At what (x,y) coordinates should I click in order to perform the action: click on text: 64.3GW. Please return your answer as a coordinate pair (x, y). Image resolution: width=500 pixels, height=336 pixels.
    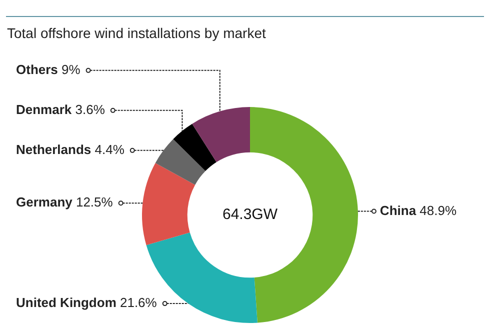
    Looking at the image, I should click on (250, 215).